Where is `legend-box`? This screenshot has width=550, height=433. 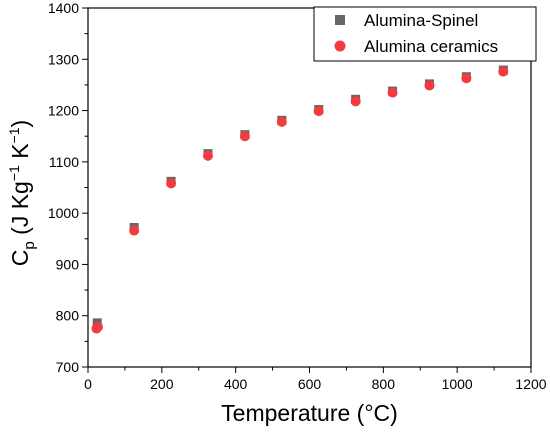 legend-box is located at coordinates (425, 34).